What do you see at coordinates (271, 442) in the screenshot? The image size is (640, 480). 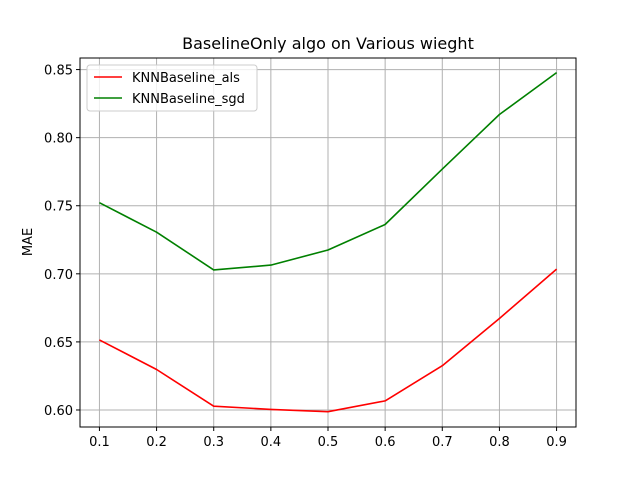 I see `x-tick-label: 0.4` at bounding box center [271, 442].